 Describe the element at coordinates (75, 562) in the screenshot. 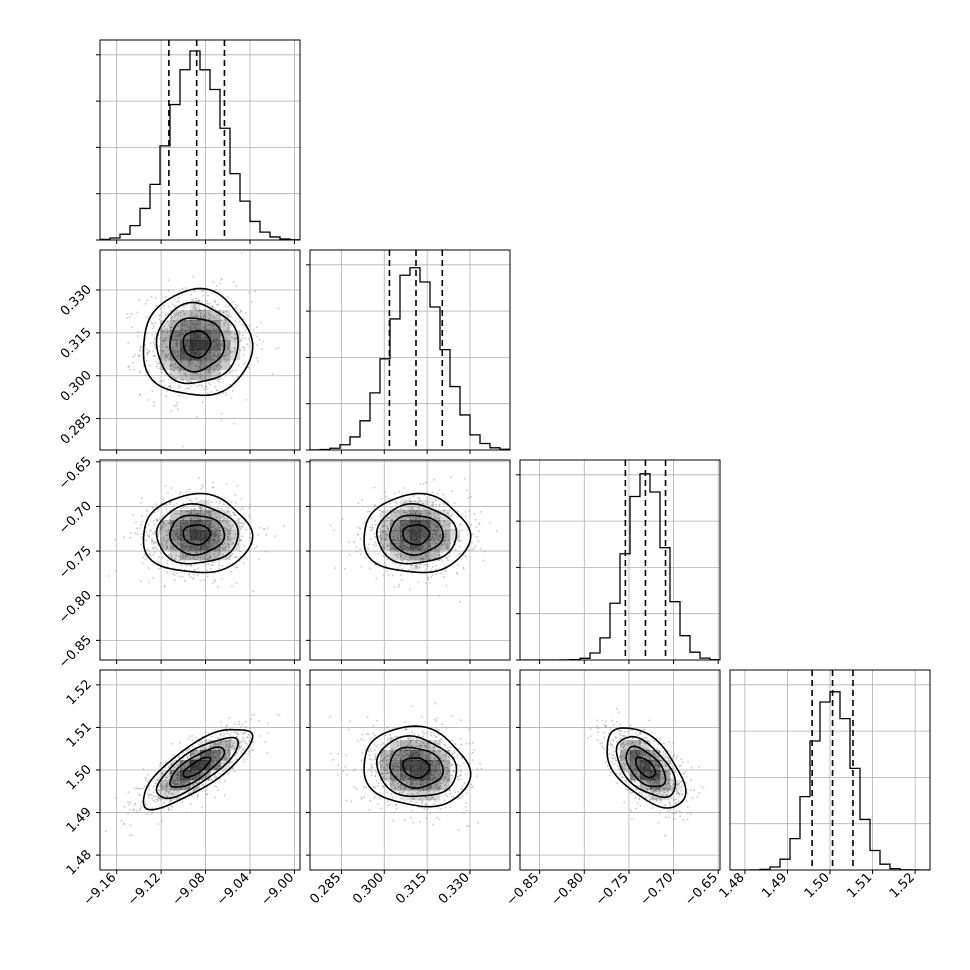

I see `y-tick-label-2-2: −0.75` at that location.